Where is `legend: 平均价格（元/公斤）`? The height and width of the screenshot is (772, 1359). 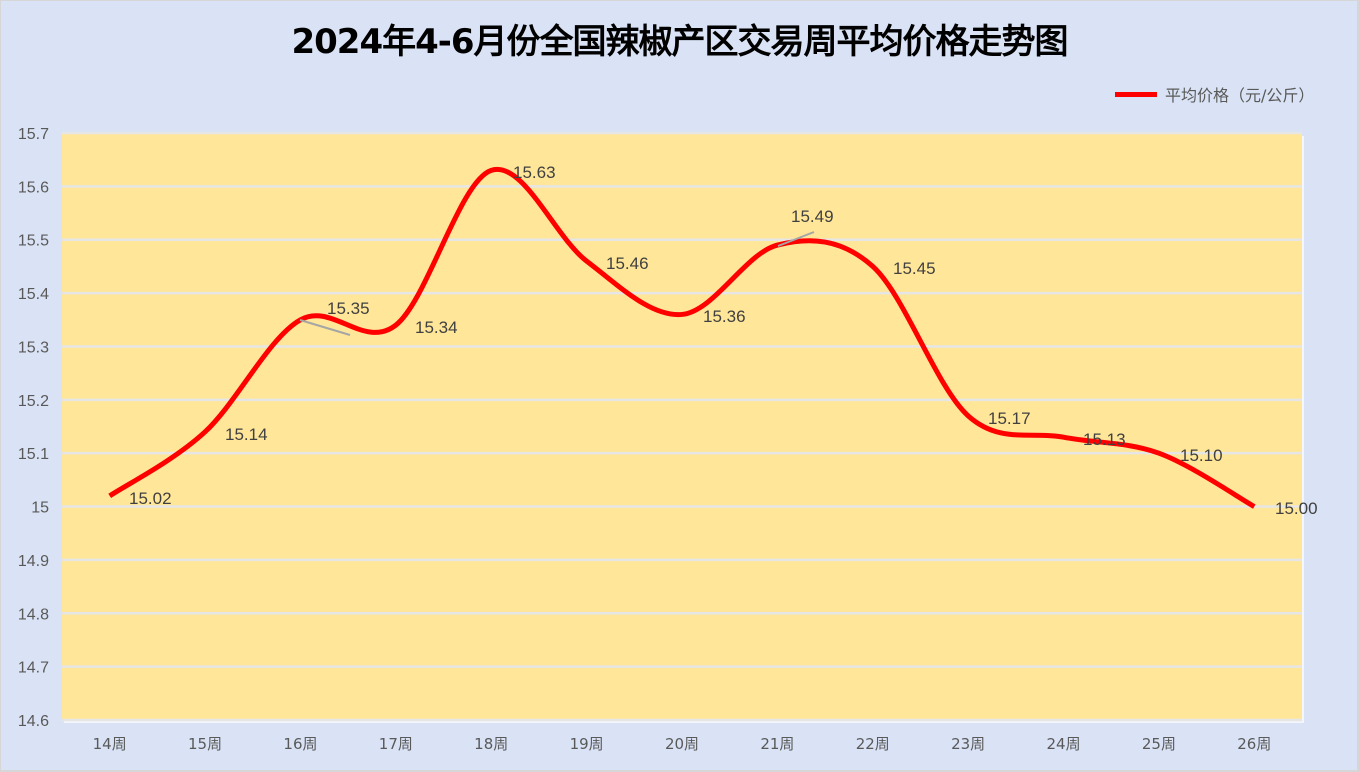
legend: 平均价格（元/公斤） is located at coordinates (1214, 94).